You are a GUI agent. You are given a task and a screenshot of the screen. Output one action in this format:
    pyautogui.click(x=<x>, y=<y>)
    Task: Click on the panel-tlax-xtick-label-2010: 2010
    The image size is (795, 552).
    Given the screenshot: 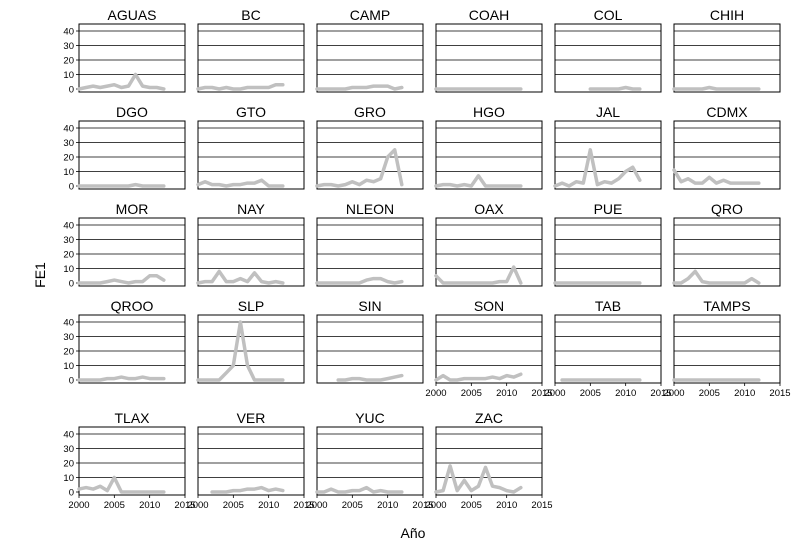 What is the action you would take?
    pyautogui.click(x=149, y=505)
    